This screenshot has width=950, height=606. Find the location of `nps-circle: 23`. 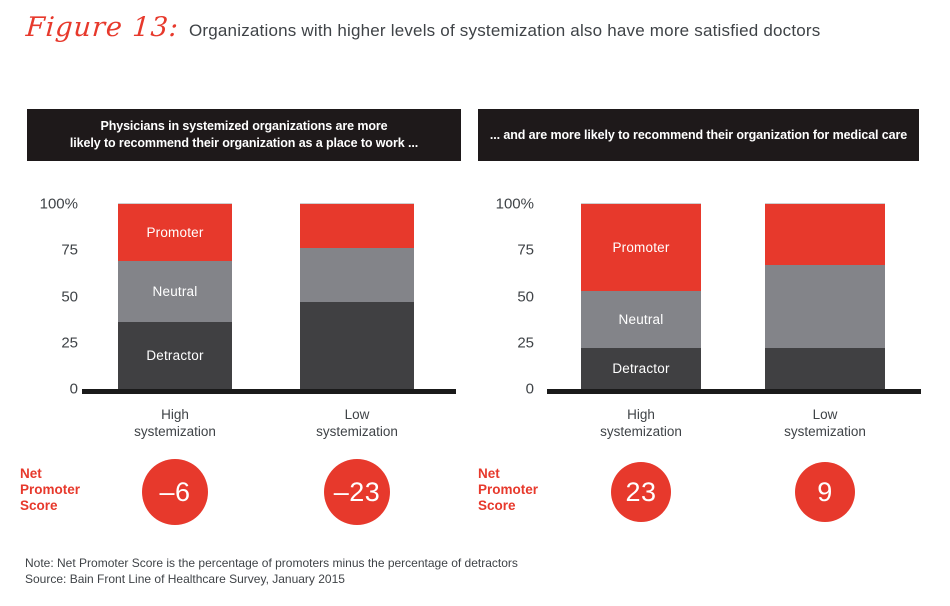

nps-circle: 23 is located at coordinates (641, 492).